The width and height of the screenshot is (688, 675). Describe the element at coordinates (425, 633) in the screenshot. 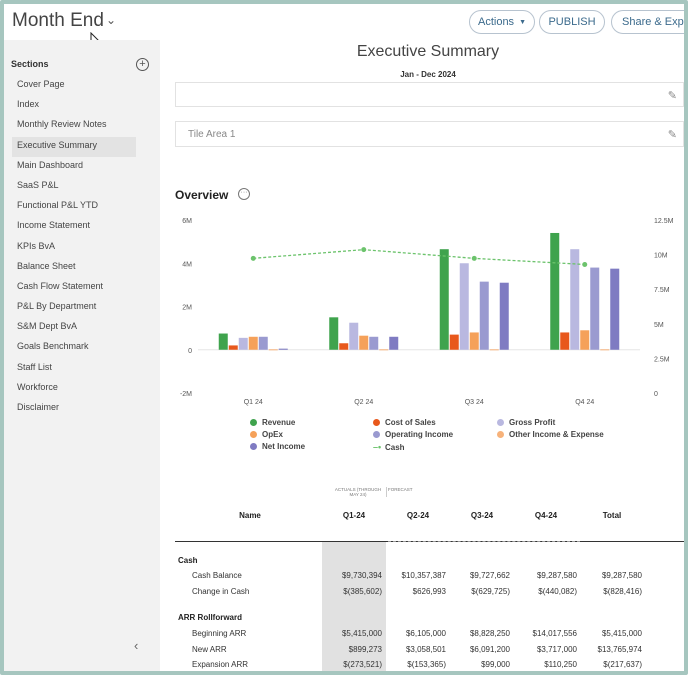

I see `table-cell: $6,105,000` at that location.